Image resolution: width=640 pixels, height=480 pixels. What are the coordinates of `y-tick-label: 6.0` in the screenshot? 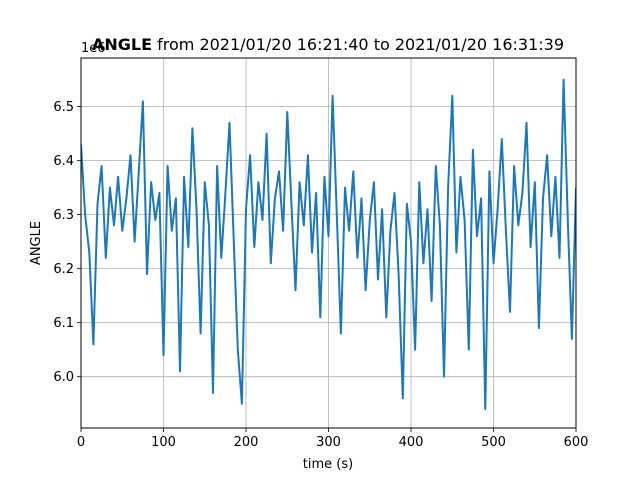 It's located at (63, 377).